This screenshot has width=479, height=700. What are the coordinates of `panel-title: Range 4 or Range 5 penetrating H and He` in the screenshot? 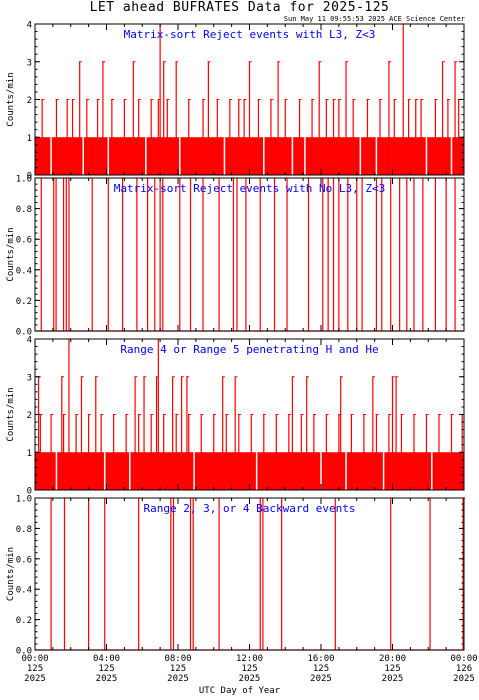 It's located at (249, 349).